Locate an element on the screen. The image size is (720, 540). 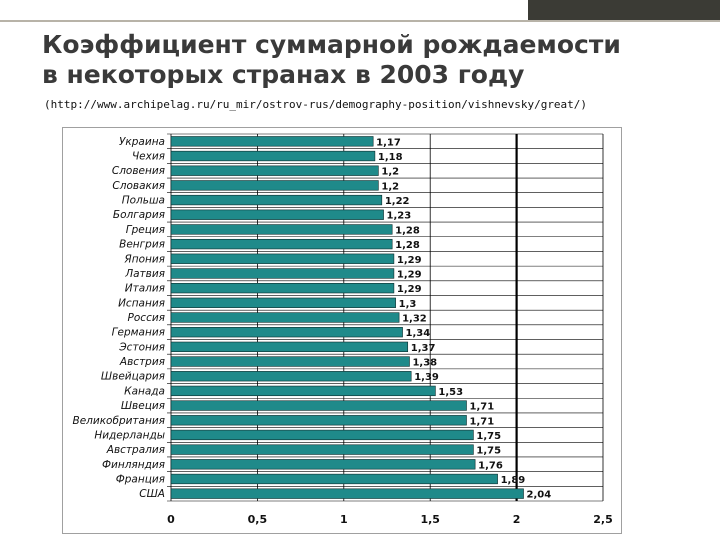
category-label: Украина is located at coordinates (142, 142).